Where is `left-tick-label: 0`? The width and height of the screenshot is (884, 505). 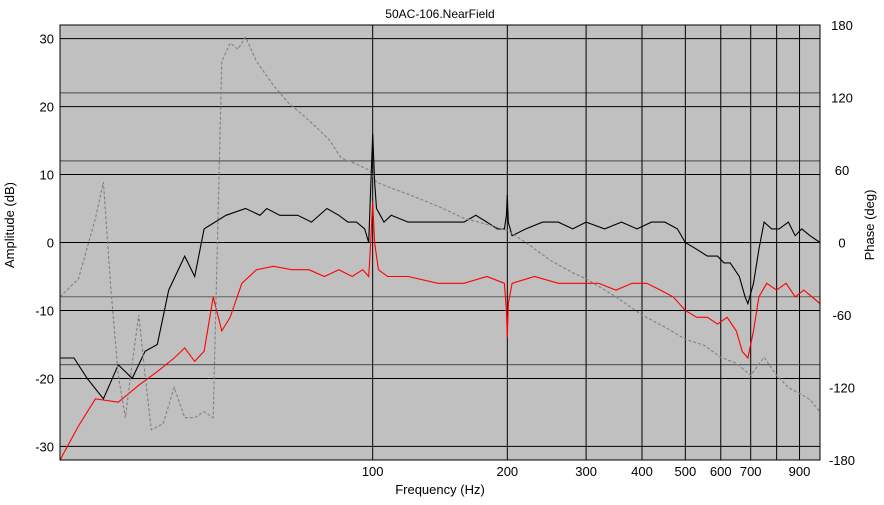
left-tick-label: 0 is located at coordinates (50, 243).